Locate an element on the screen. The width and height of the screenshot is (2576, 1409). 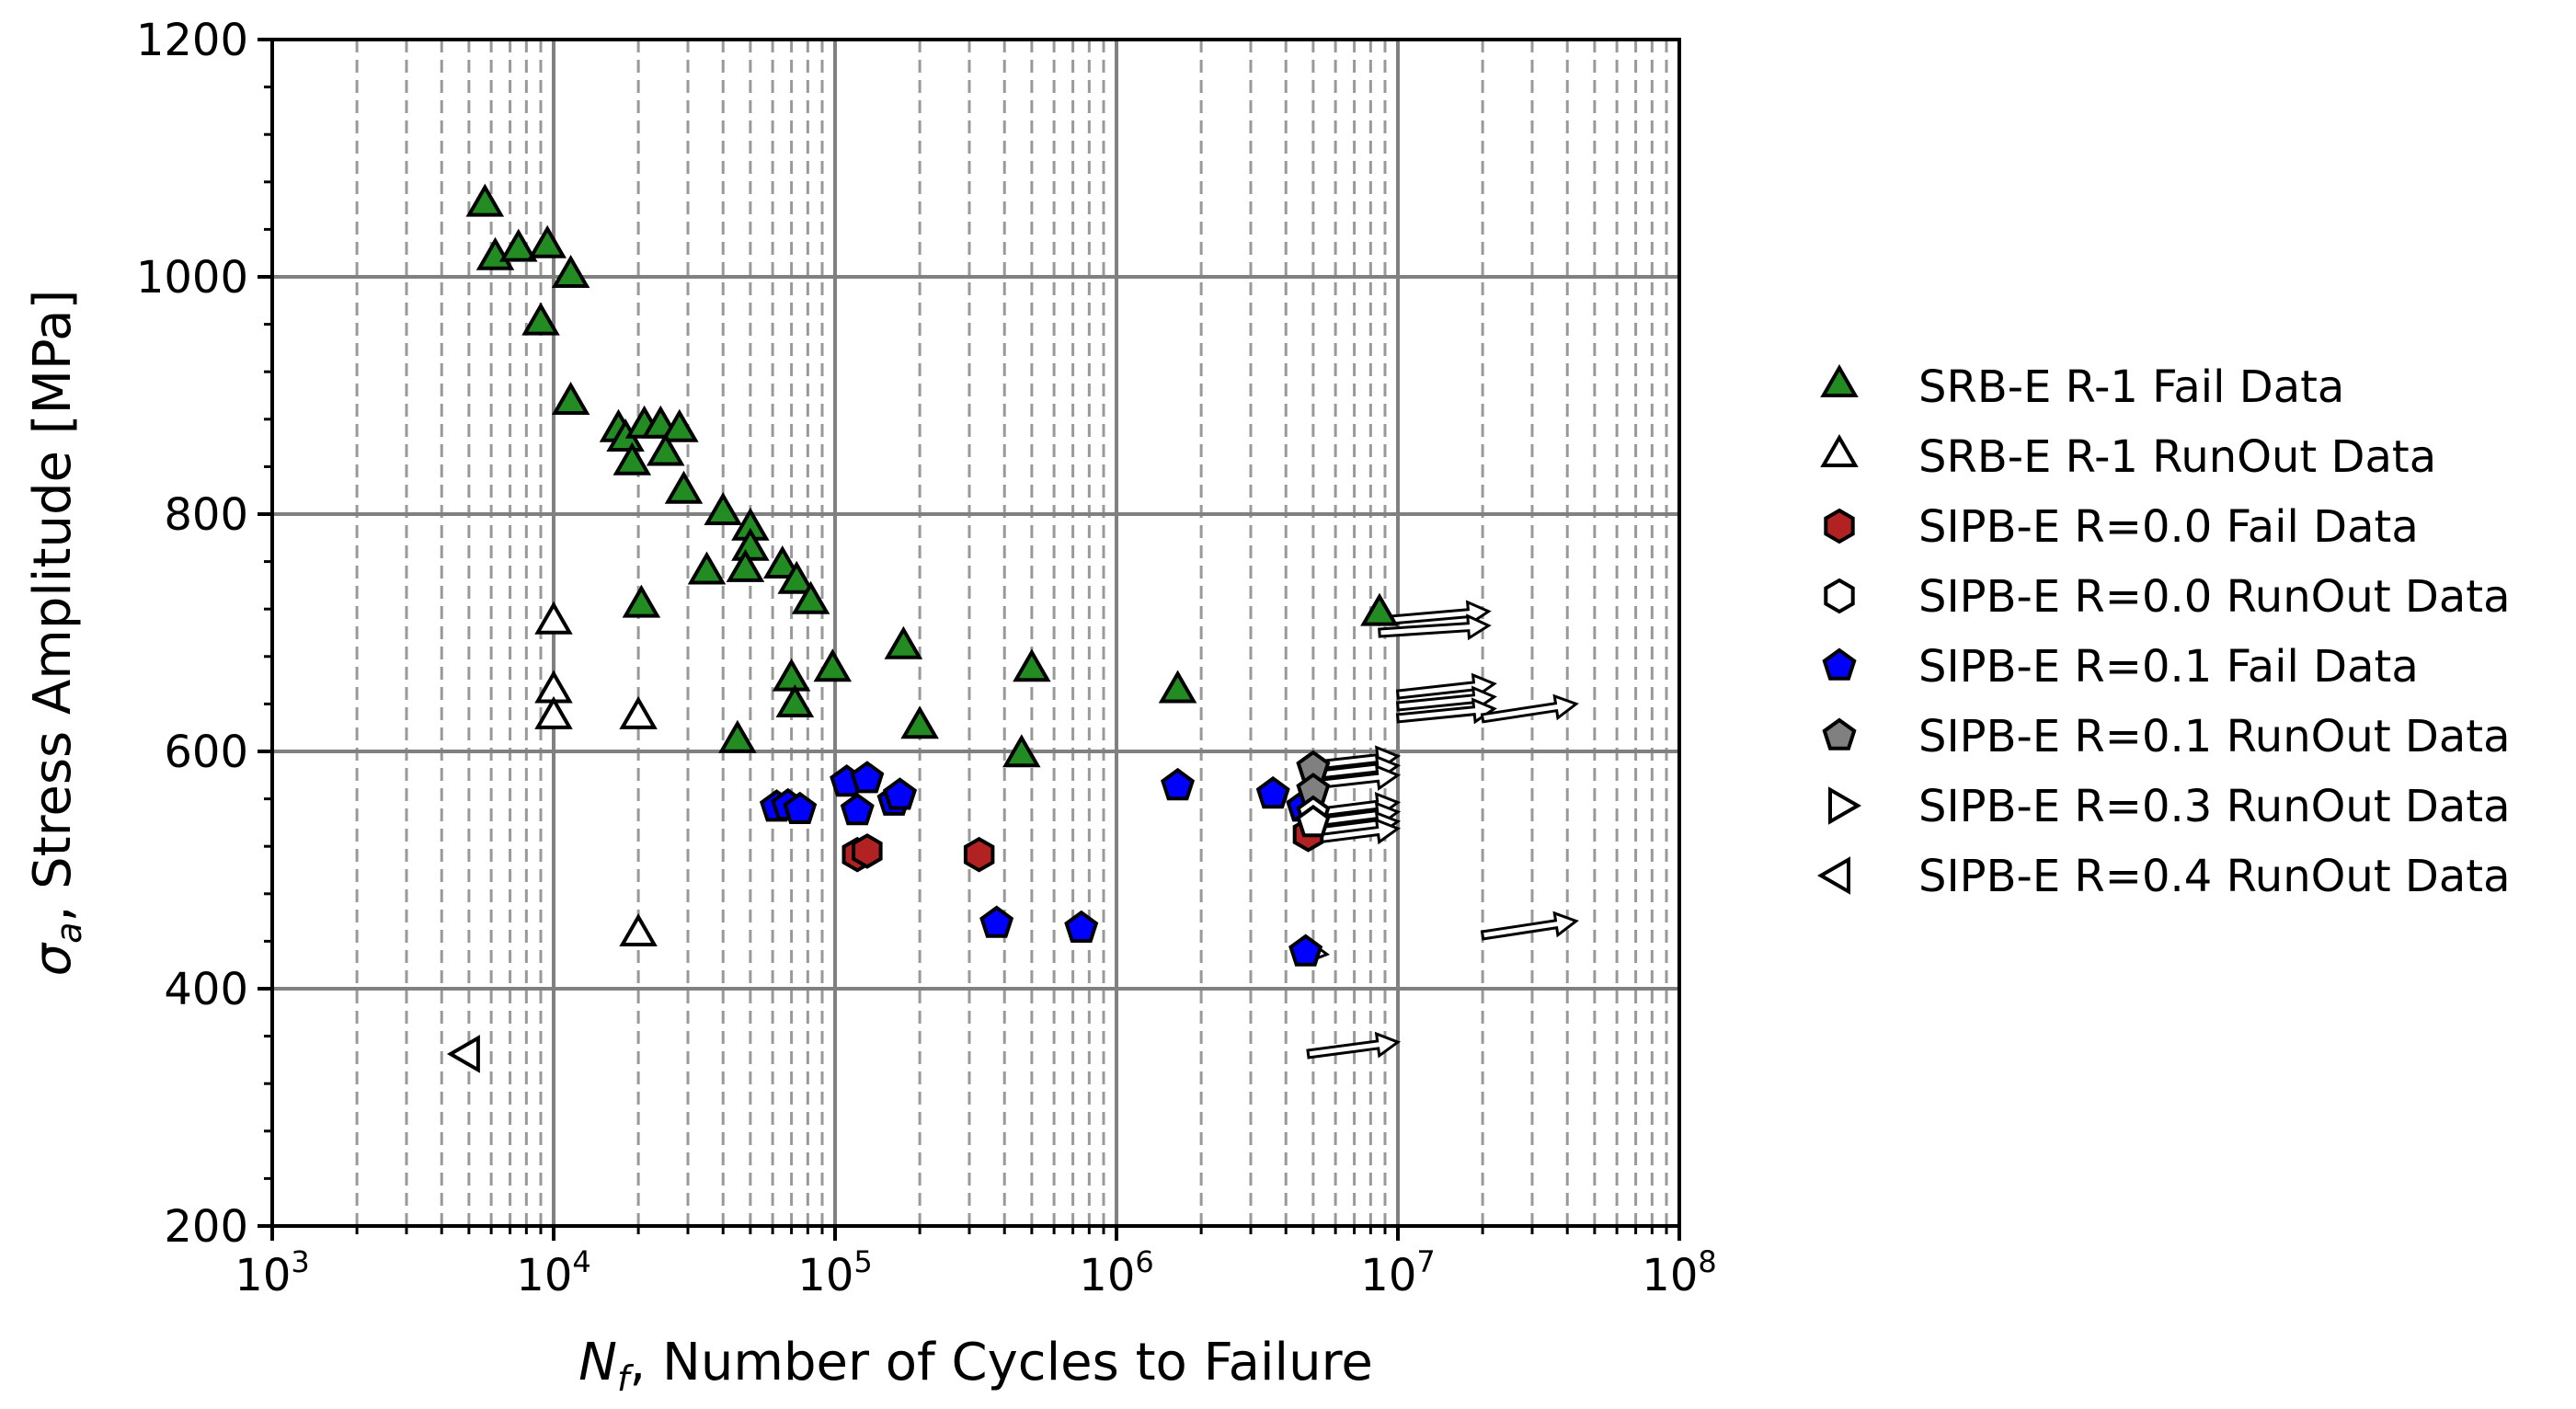
x-axis-label: Nf, Number of Cycles to Failure is located at coordinates (975, 1366).